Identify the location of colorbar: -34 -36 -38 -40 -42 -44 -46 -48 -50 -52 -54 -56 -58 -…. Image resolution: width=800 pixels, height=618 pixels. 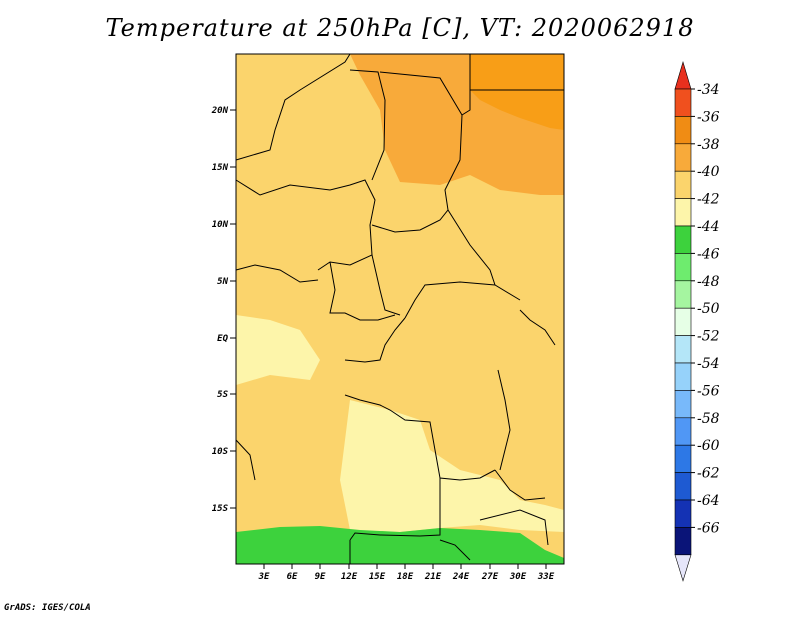
(697, 321).